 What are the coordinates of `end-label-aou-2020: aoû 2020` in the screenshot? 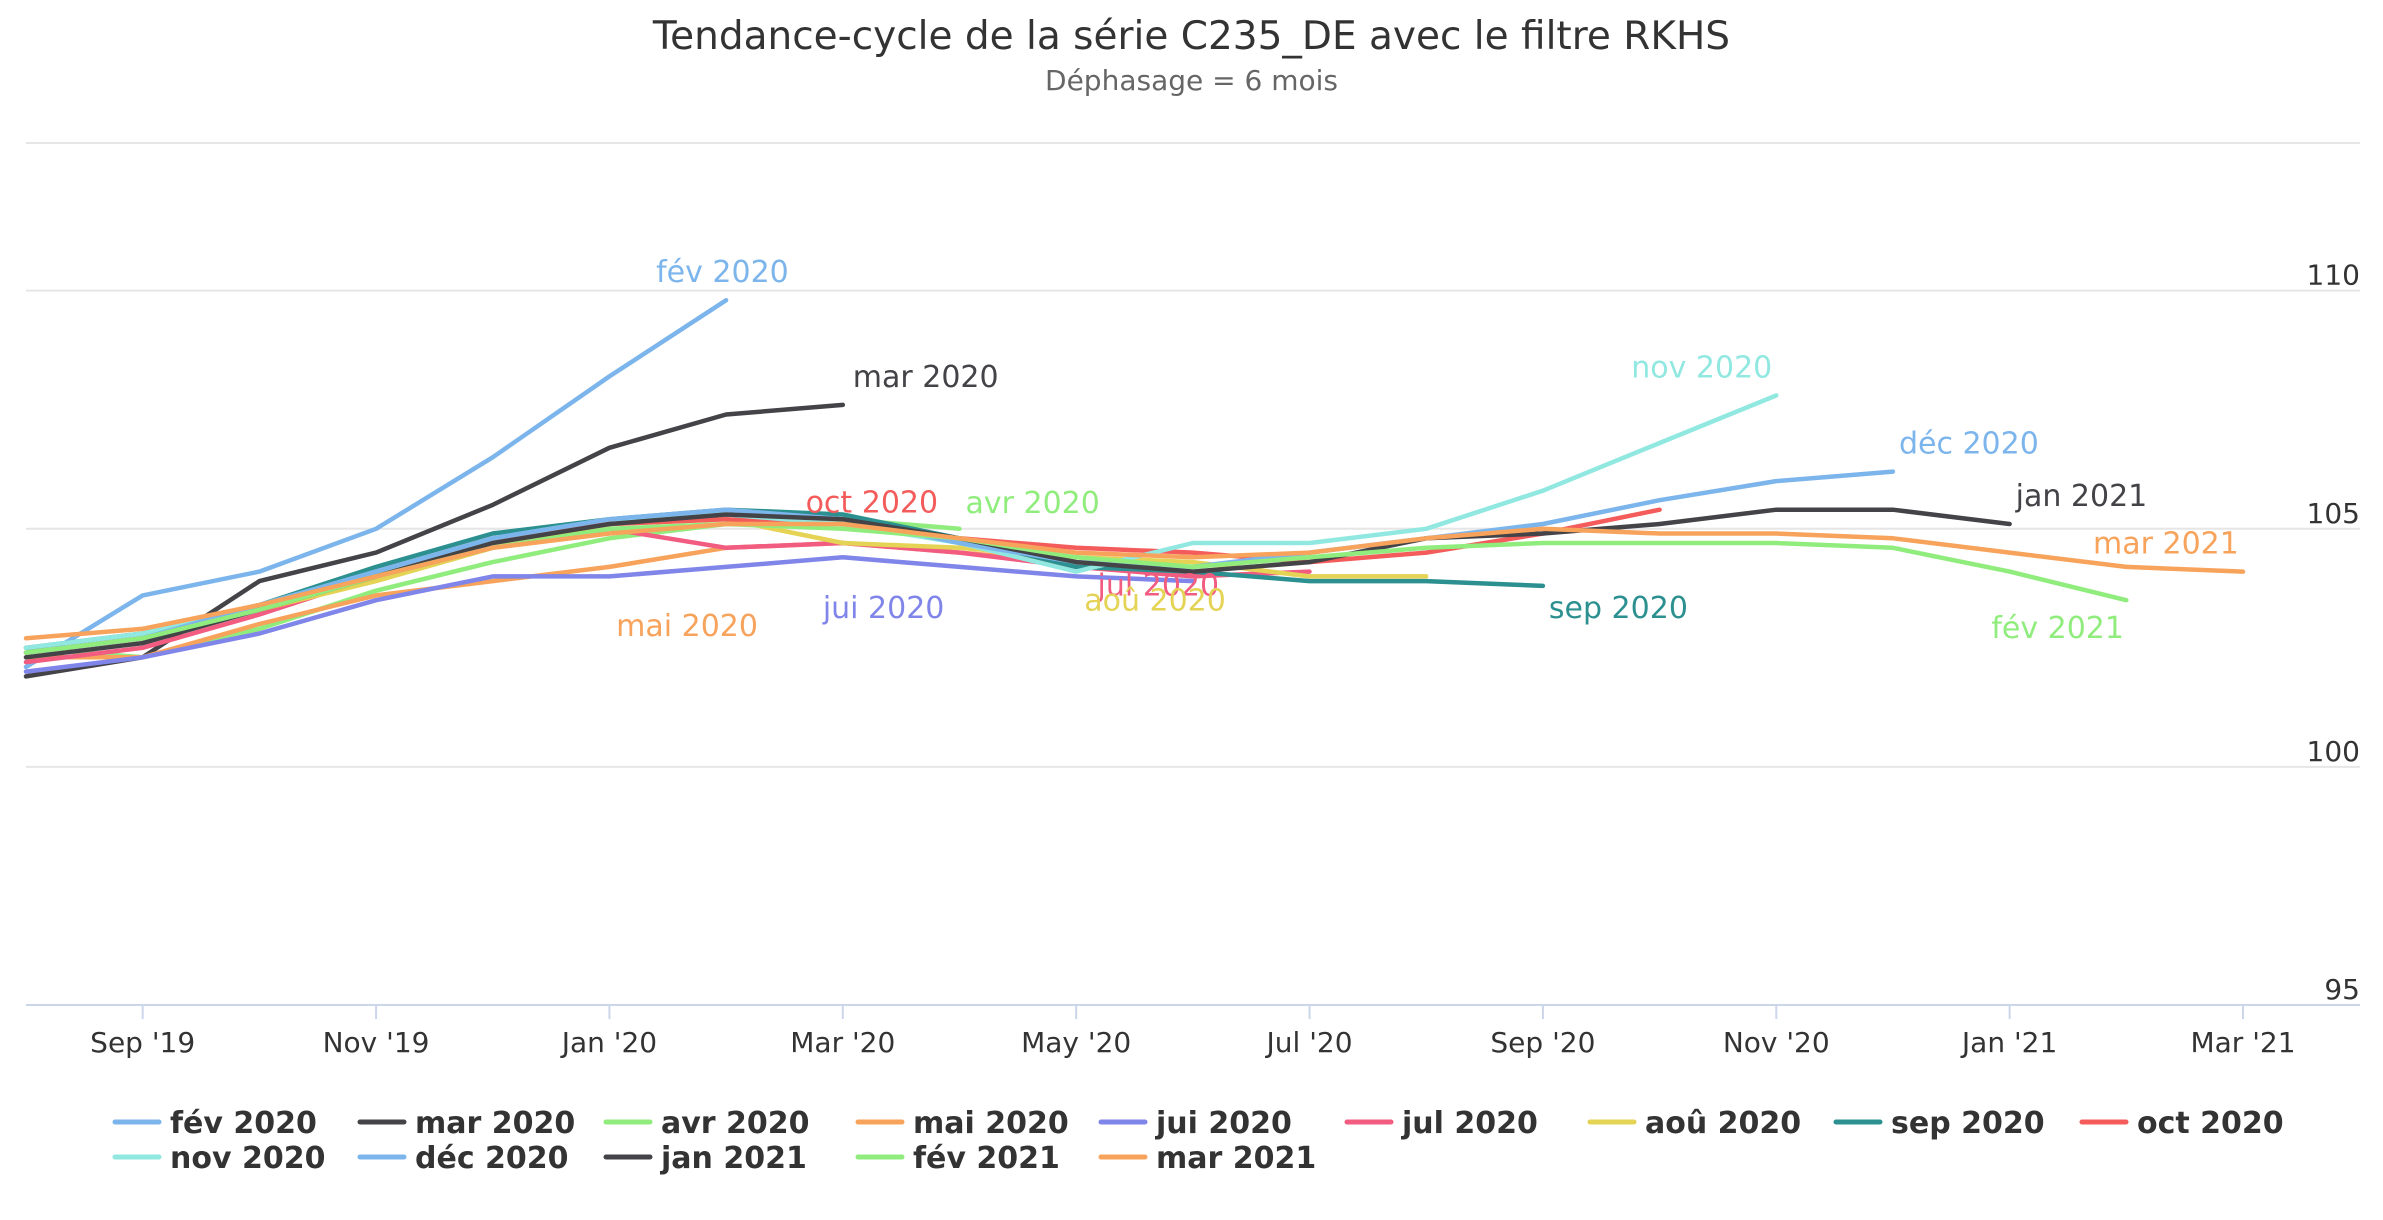 It's located at (1155, 600).